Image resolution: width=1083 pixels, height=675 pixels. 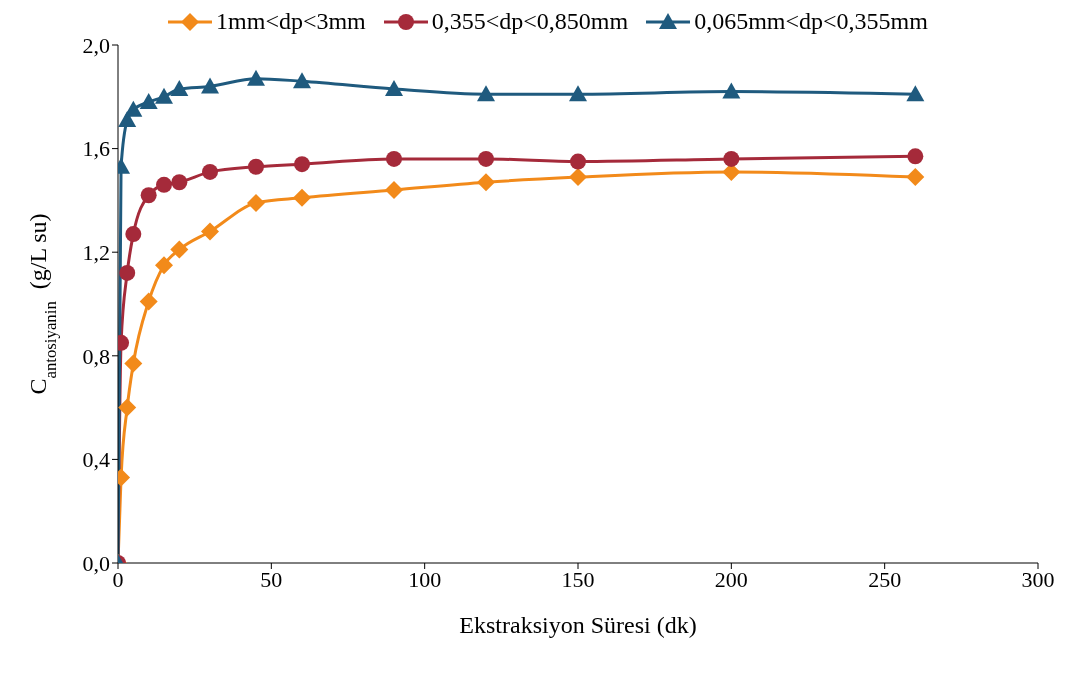 What do you see at coordinates (811, 21) in the screenshot?
I see `legend-label: 0,065mm<dp<0,355mm` at bounding box center [811, 21].